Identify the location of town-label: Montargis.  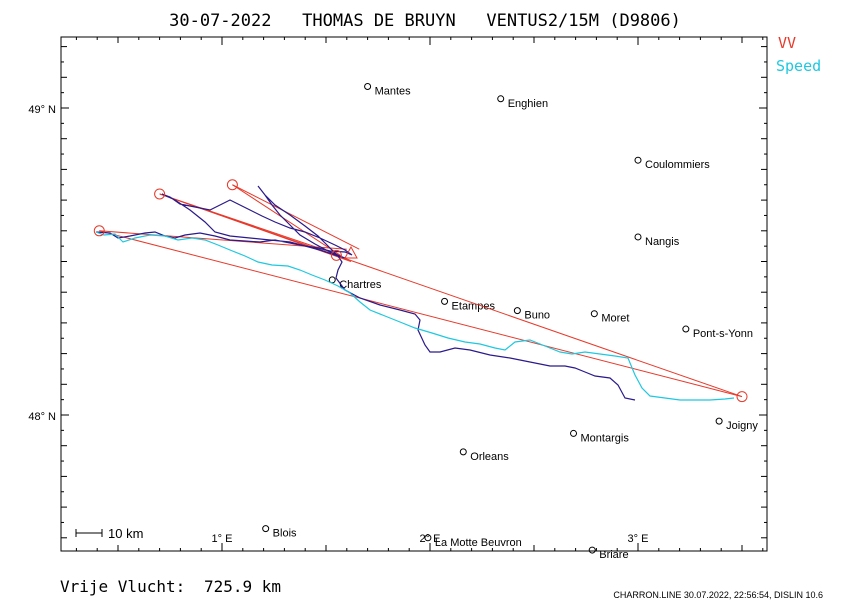
(605, 438).